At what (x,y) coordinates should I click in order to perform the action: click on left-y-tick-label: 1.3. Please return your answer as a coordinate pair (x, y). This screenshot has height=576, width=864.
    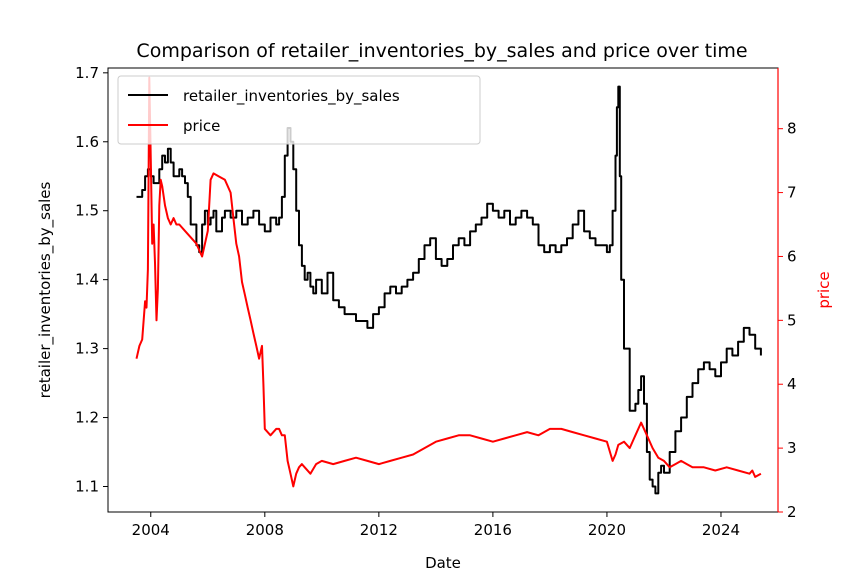
    Looking at the image, I should click on (87, 349).